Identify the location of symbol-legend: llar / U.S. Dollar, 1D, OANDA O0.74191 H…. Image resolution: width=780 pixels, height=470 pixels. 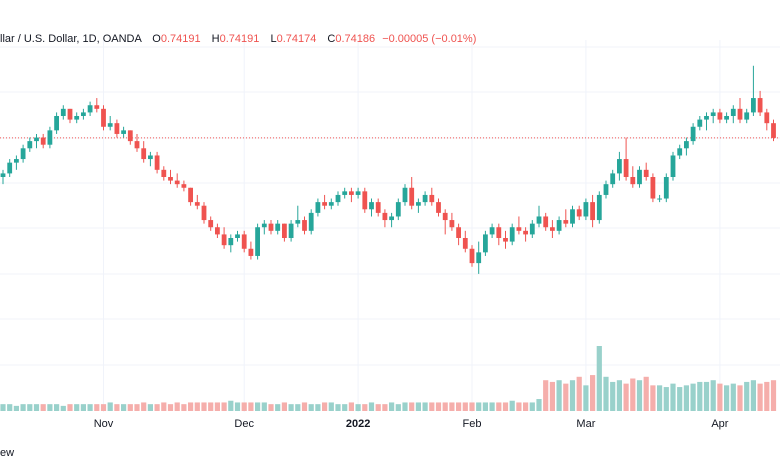
(238, 39).